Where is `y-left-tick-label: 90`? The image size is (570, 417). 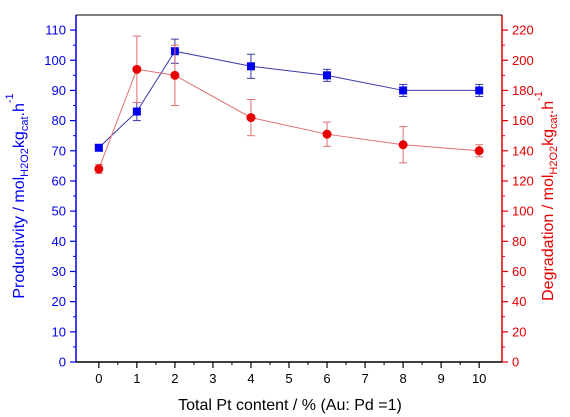 y-left-tick-label: 90 is located at coordinates (59, 90).